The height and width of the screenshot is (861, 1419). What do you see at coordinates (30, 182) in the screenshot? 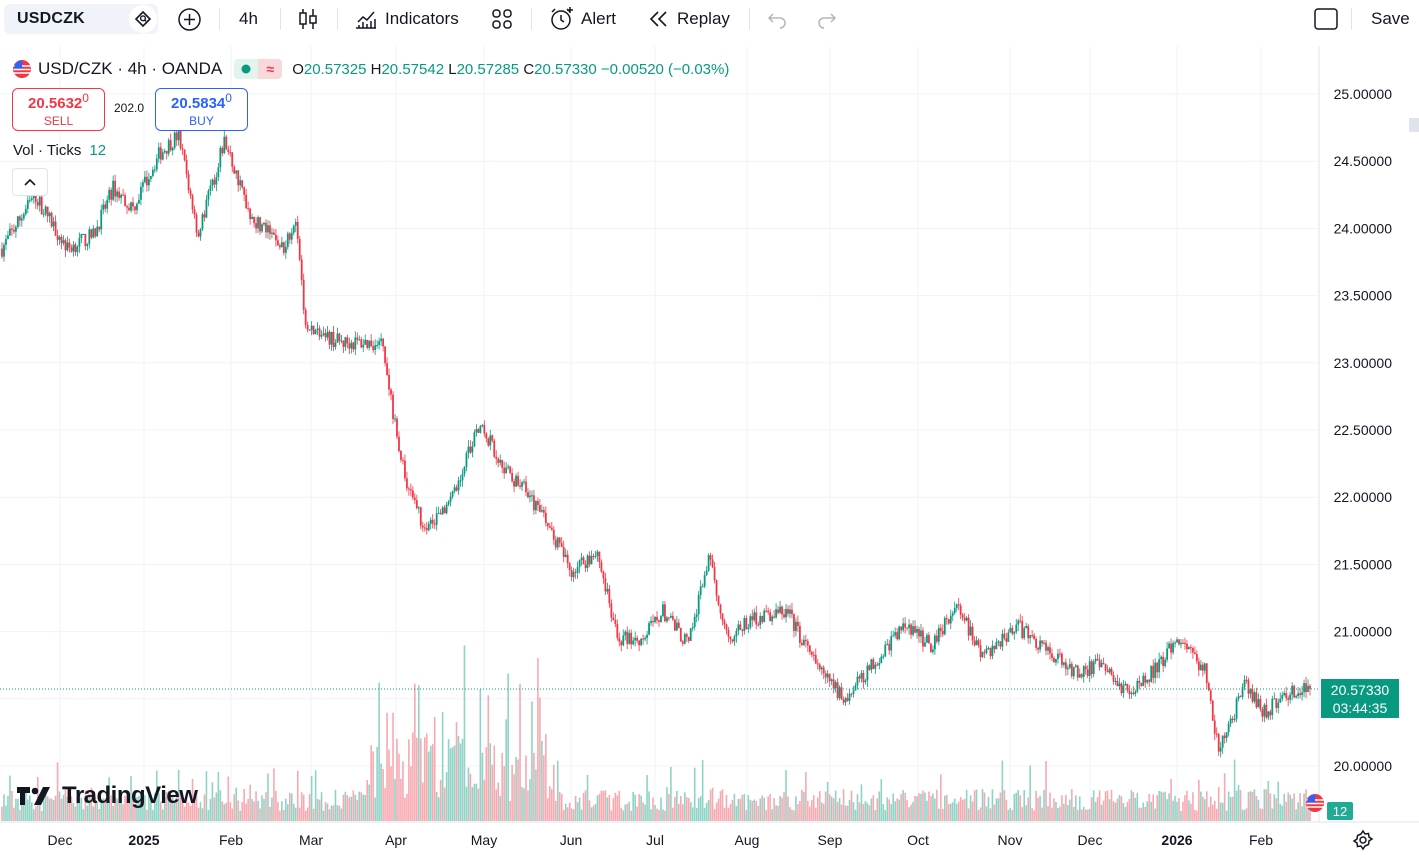
I see `collapse-legend-button` at bounding box center [30, 182].